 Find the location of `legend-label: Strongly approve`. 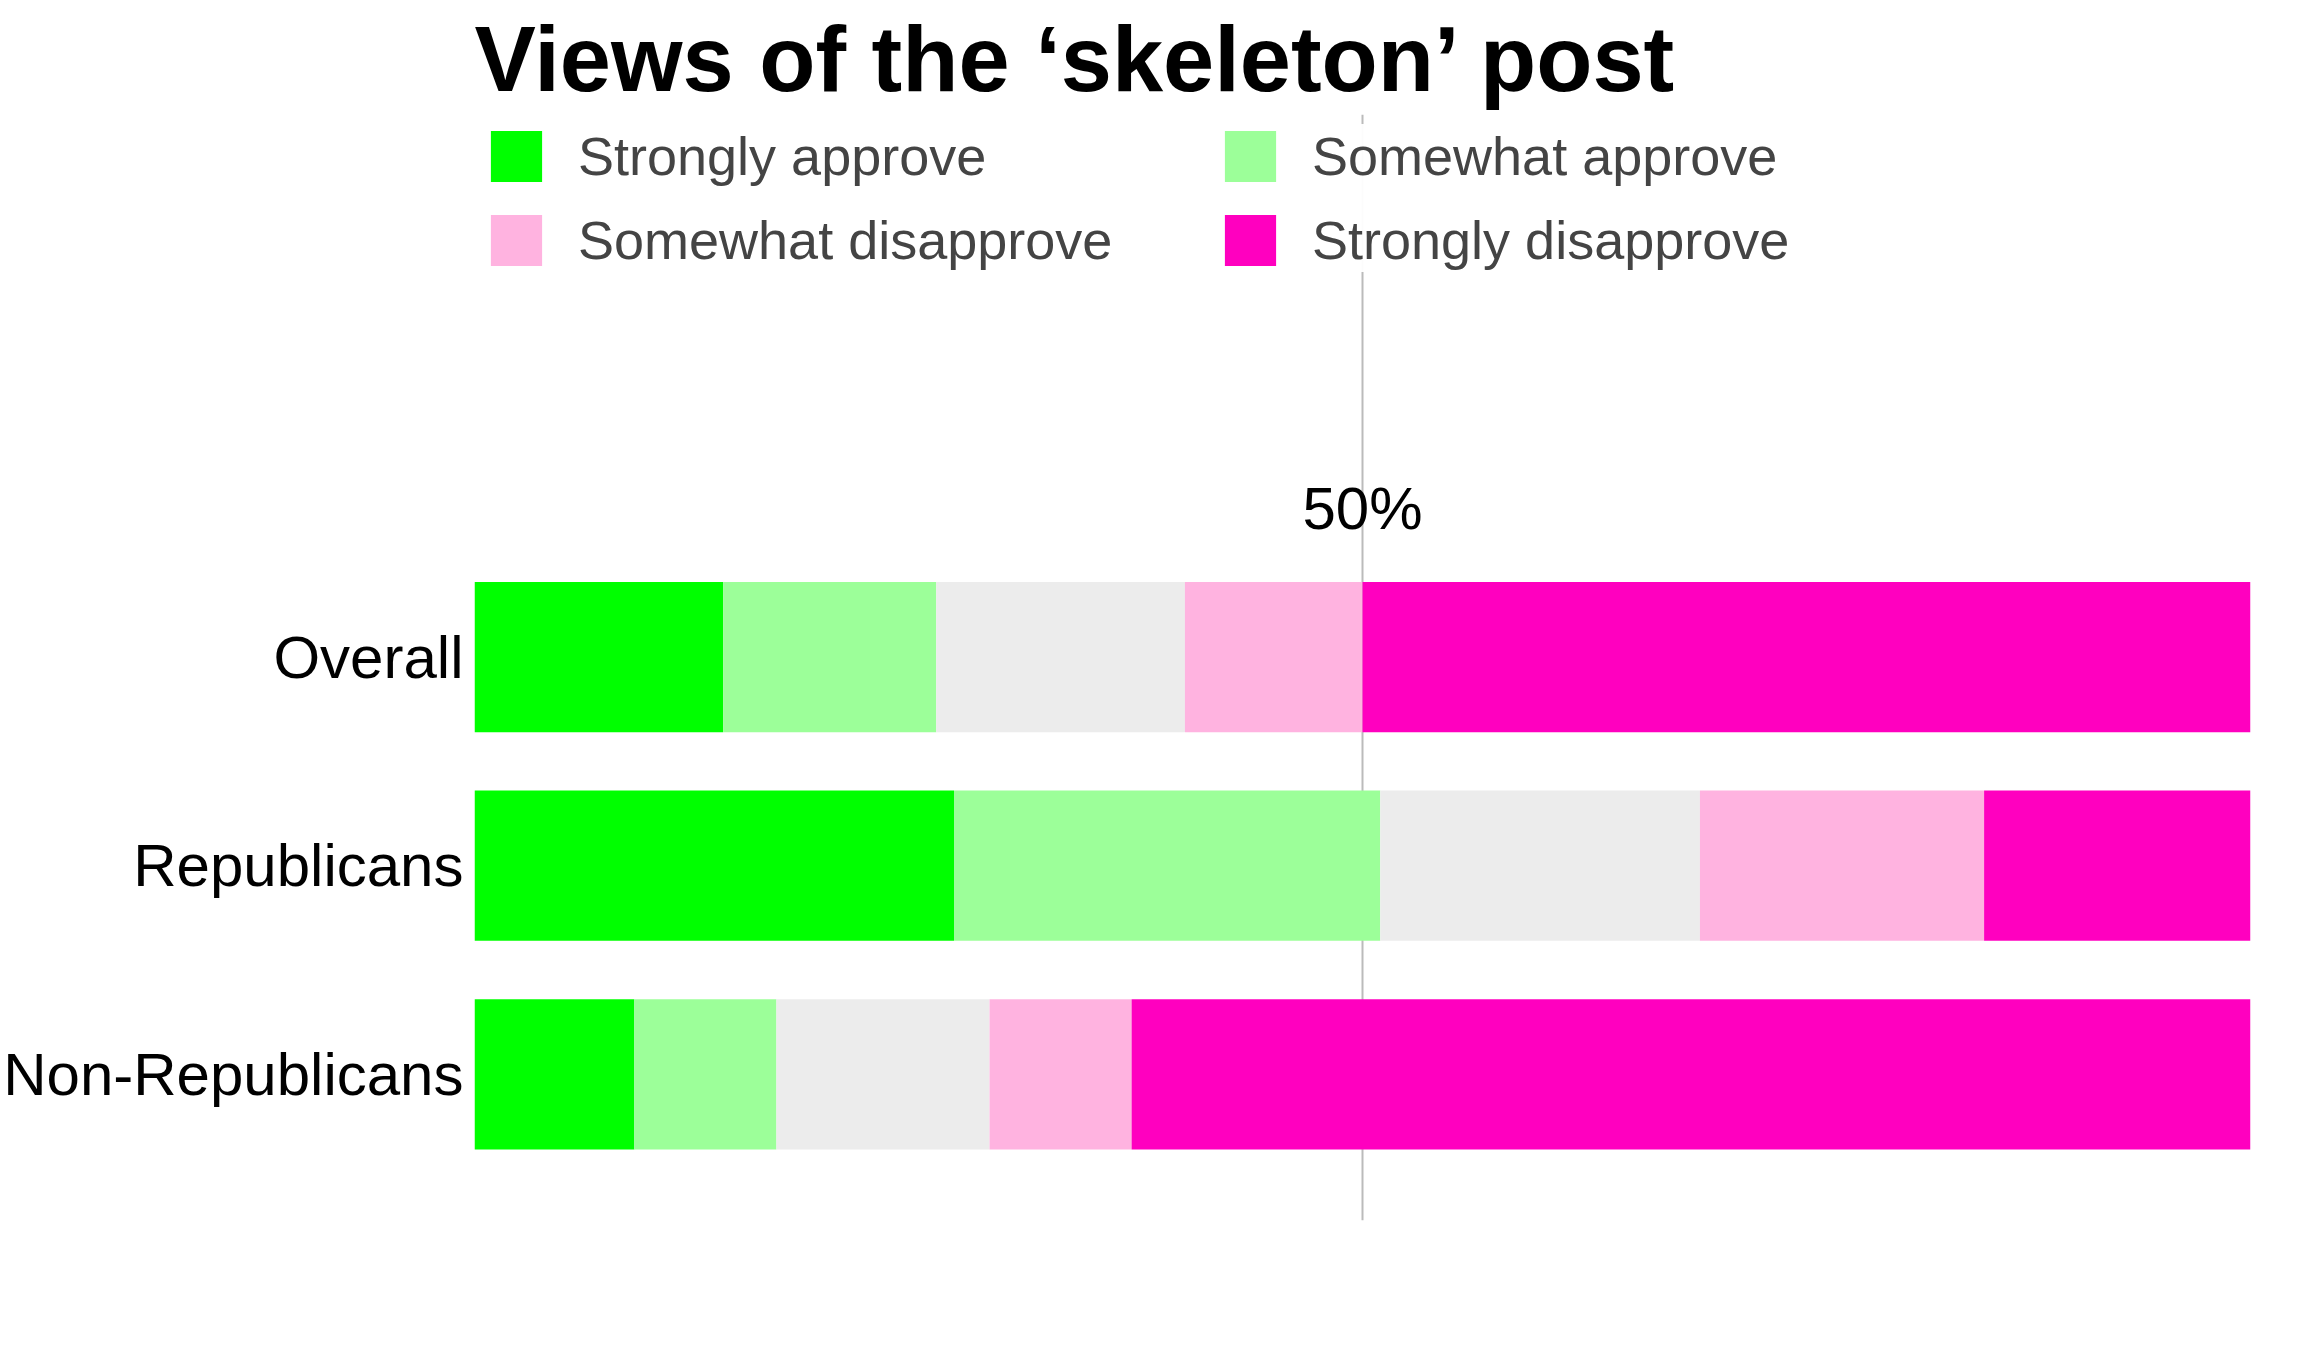

legend-label: Strongly approve is located at coordinates (783, 156).